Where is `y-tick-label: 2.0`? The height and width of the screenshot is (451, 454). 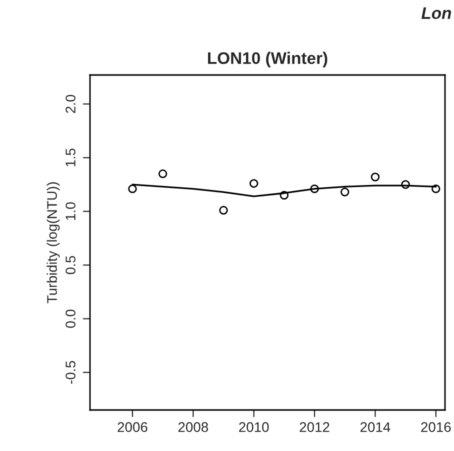 y-tick-label: 2.0 is located at coordinates (71, 103).